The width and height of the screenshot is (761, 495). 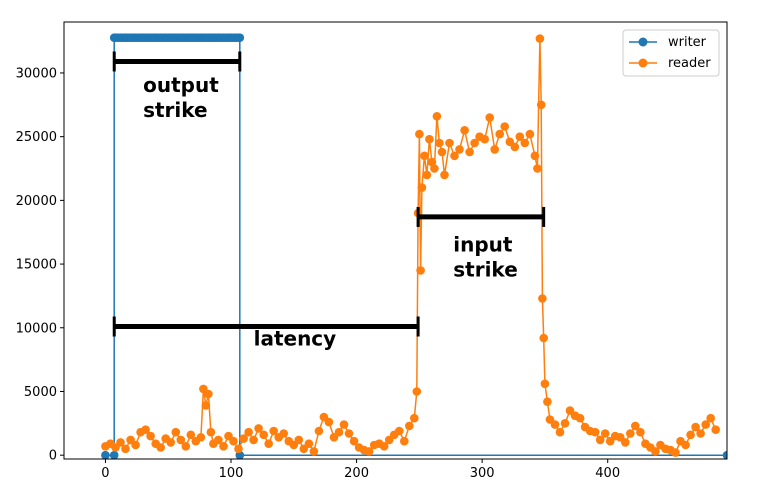 What do you see at coordinates (482, 473) in the screenshot?
I see `x-tick-label: 300` at bounding box center [482, 473].